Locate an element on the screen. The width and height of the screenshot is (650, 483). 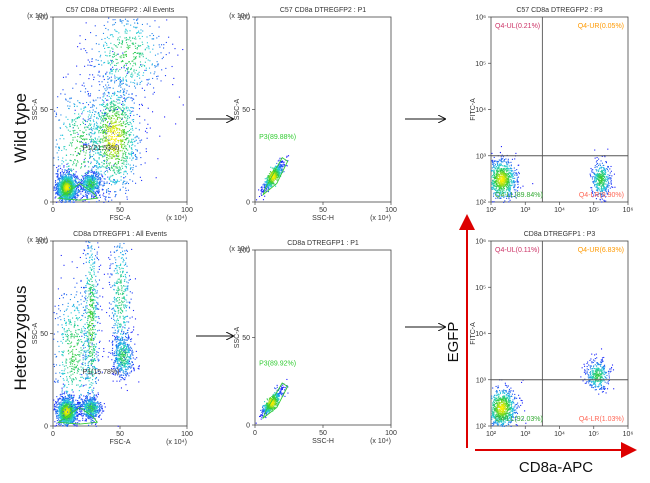
plot-title: C57 CD8a DTREGFP2 : P3 is located at coordinates (559, 10).